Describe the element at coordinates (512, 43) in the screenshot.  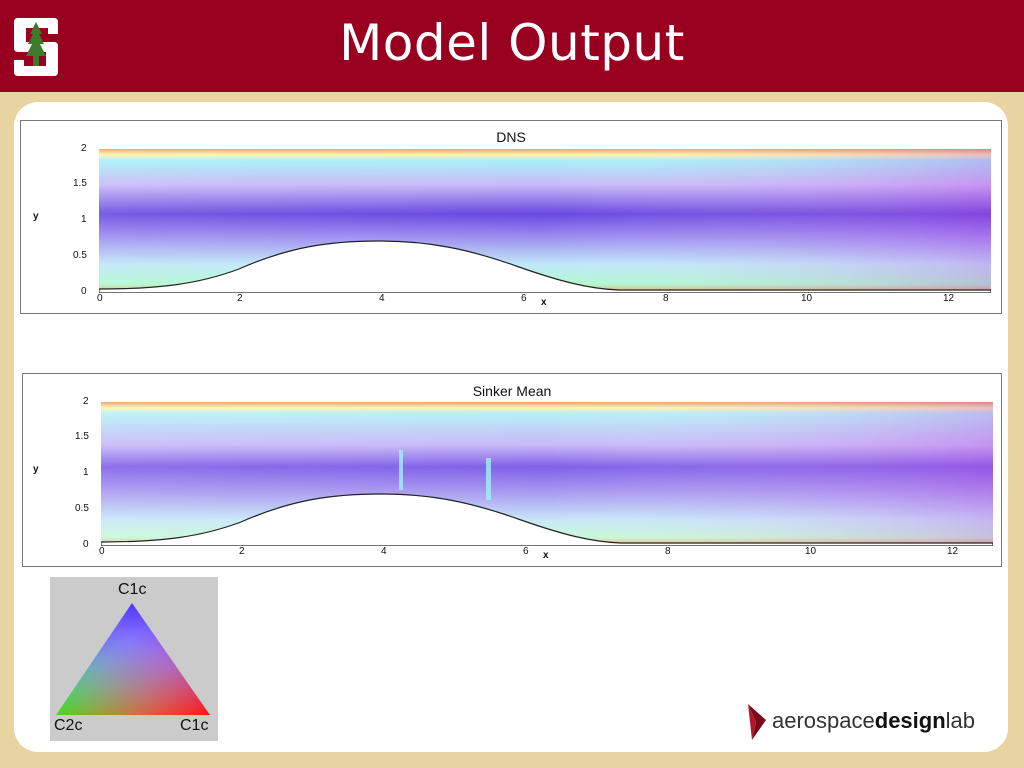
I see `slide-title: Model Output` at that location.